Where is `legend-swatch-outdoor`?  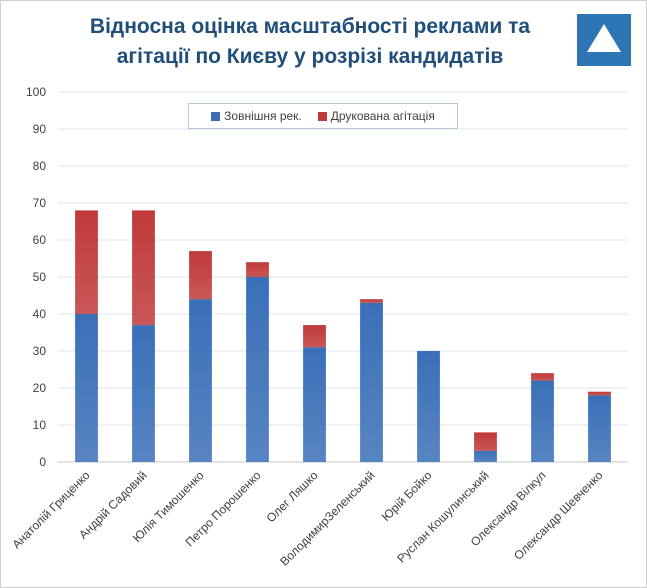
legend-swatch-outdoor is located at coordinates (216, 116).